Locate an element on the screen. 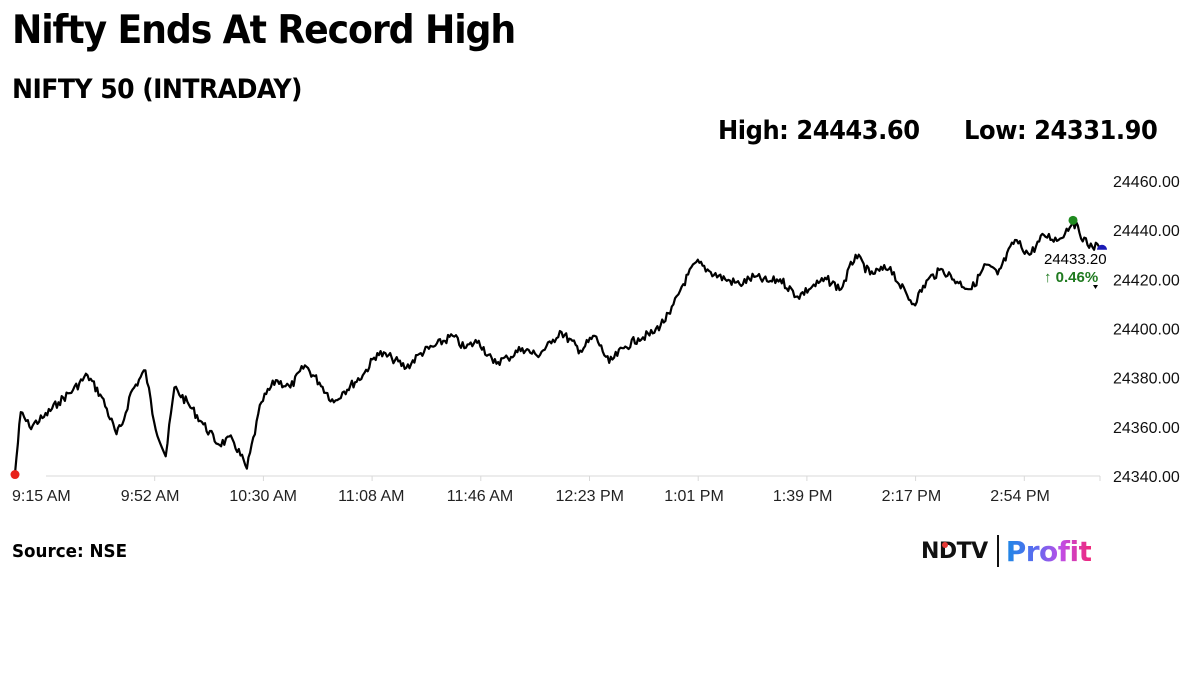  logo-divider is located at coordinates (997, 551).